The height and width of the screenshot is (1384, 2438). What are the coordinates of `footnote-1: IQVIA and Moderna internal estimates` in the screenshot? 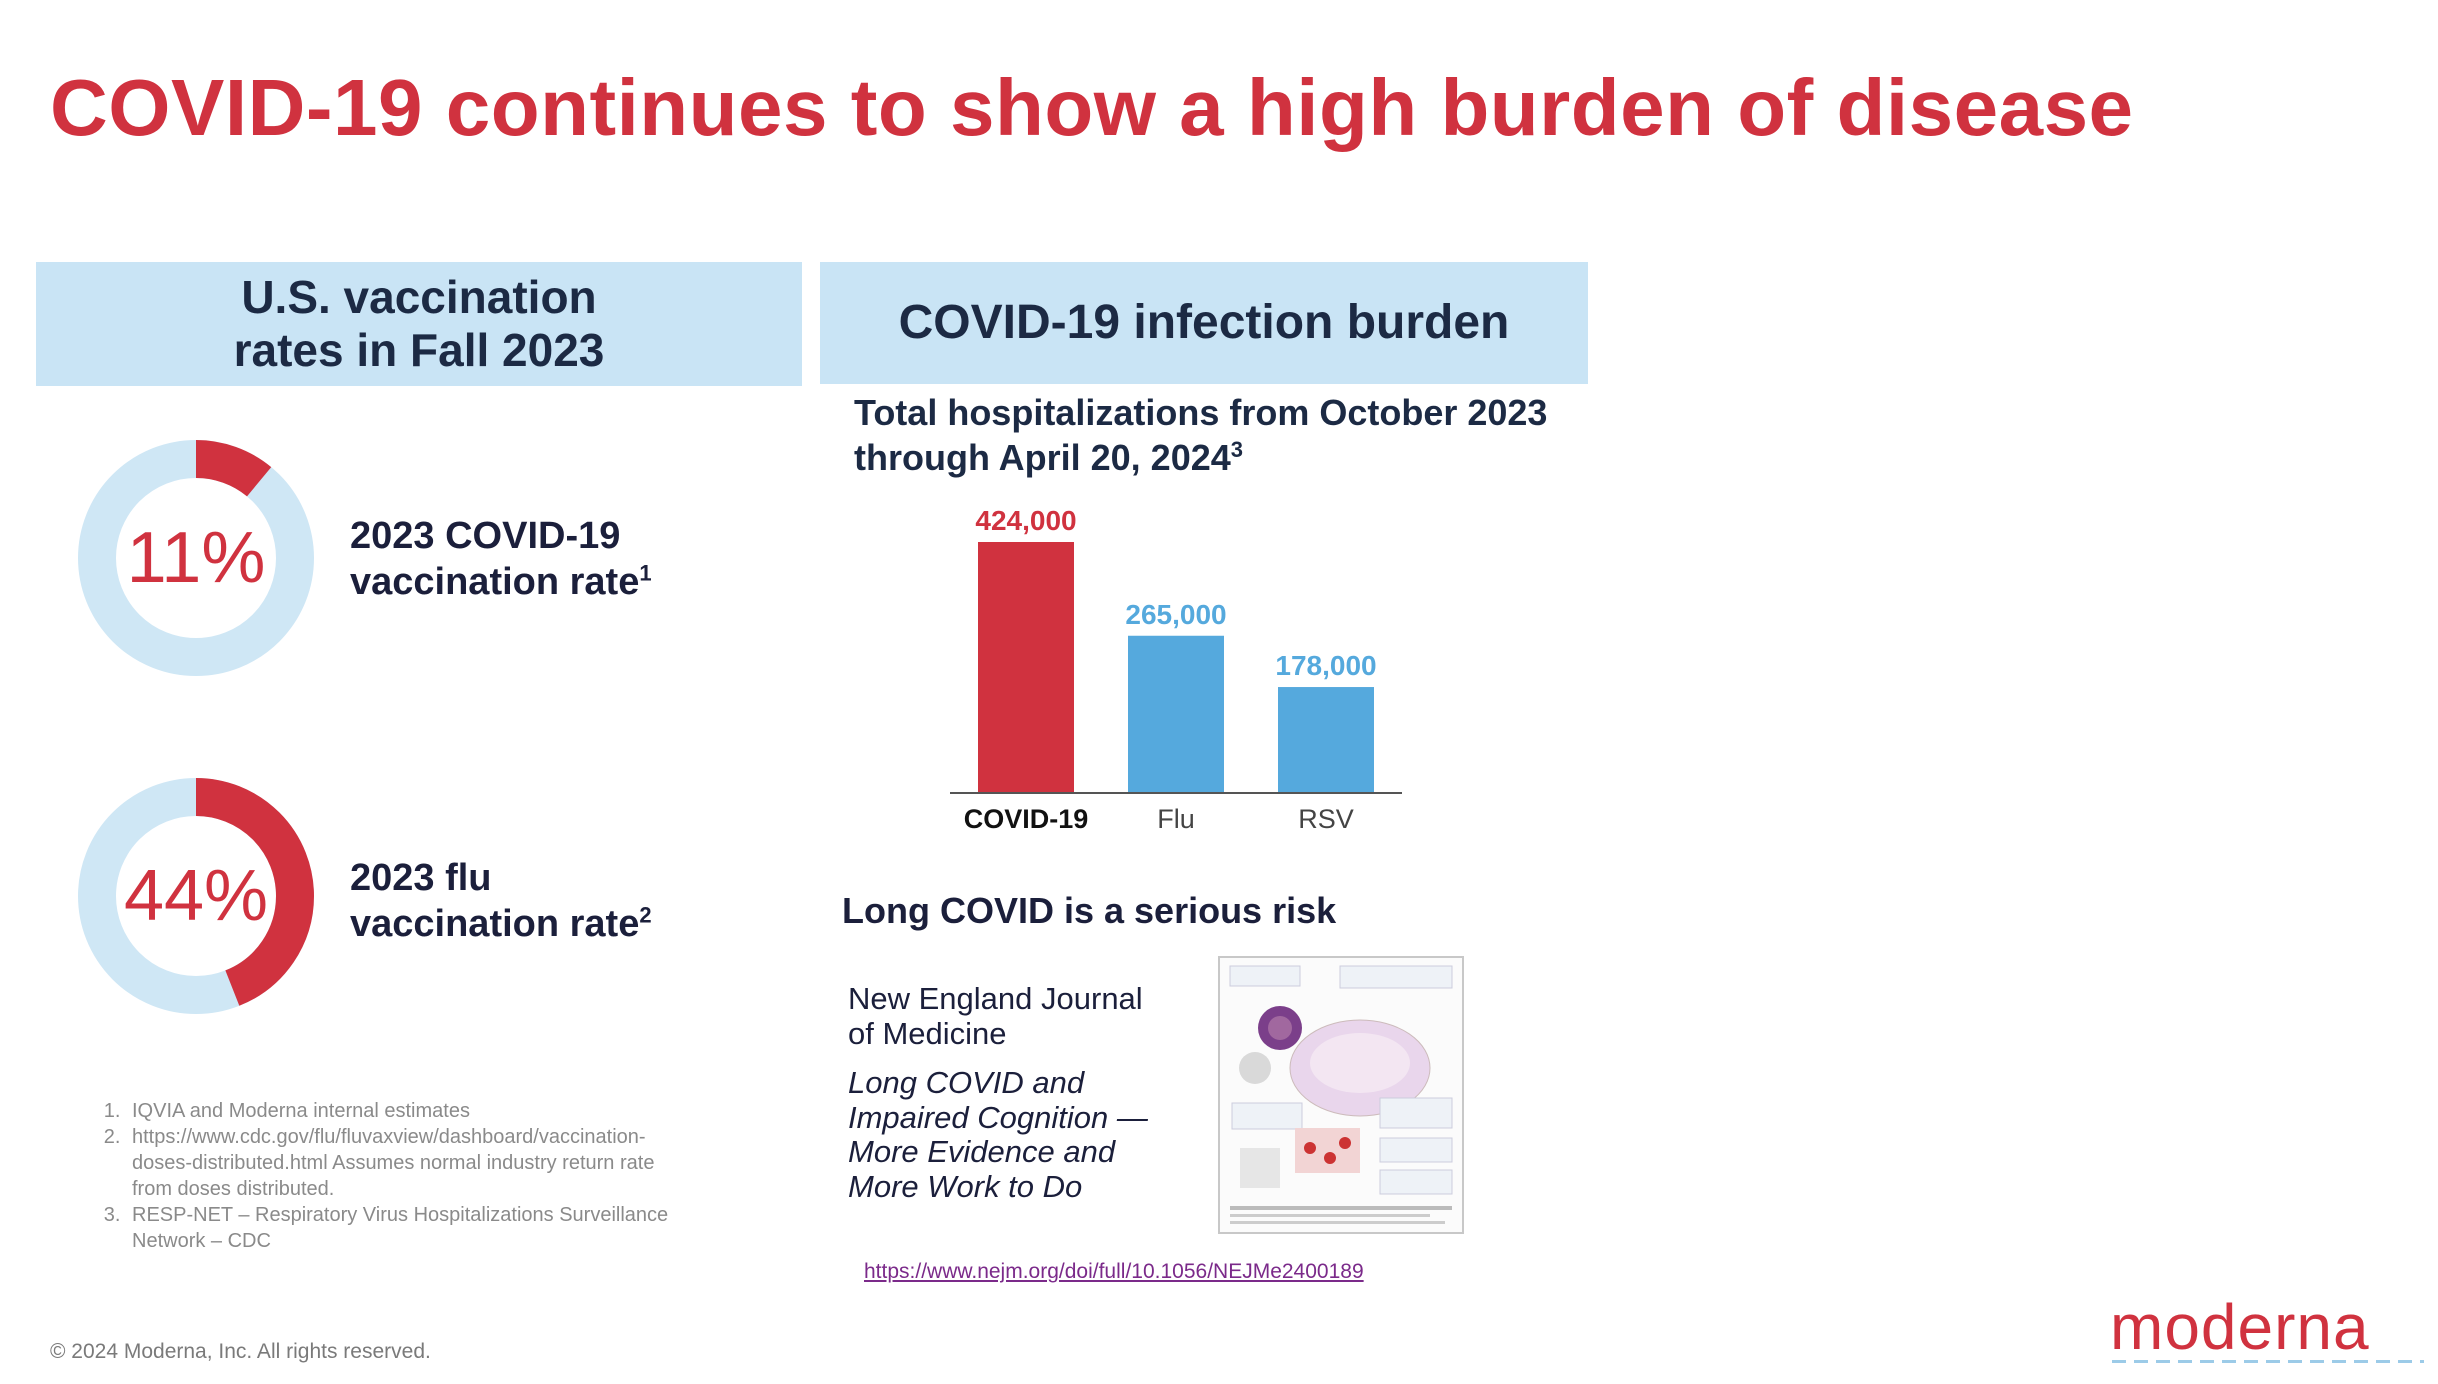 It's located at (406, 1111).